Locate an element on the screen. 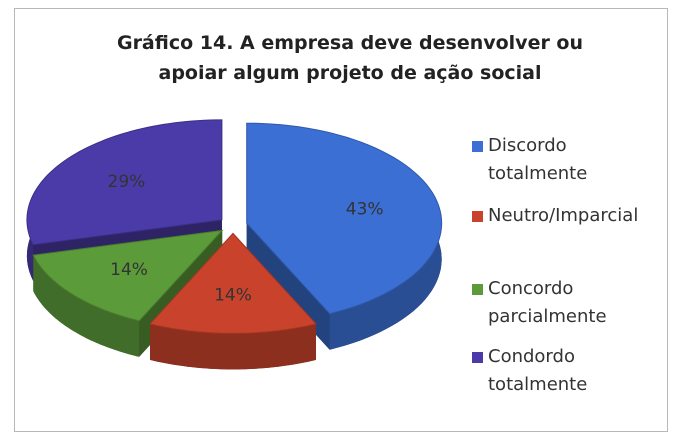 The height and width of the screenshot is (443, 681). legend-label: Condordo totalmente is located at coordinates (538, 370).